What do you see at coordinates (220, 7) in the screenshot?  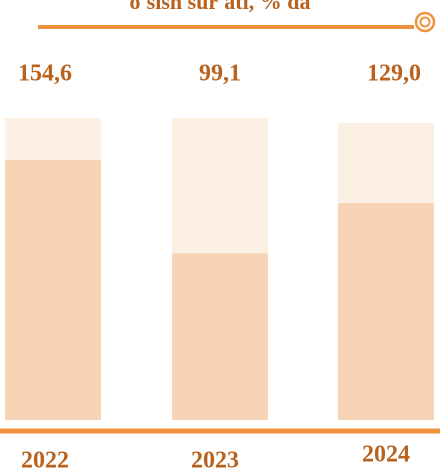 I see `chart-title: o'sish sur'ati, % da` at bounding box center [220, 7].